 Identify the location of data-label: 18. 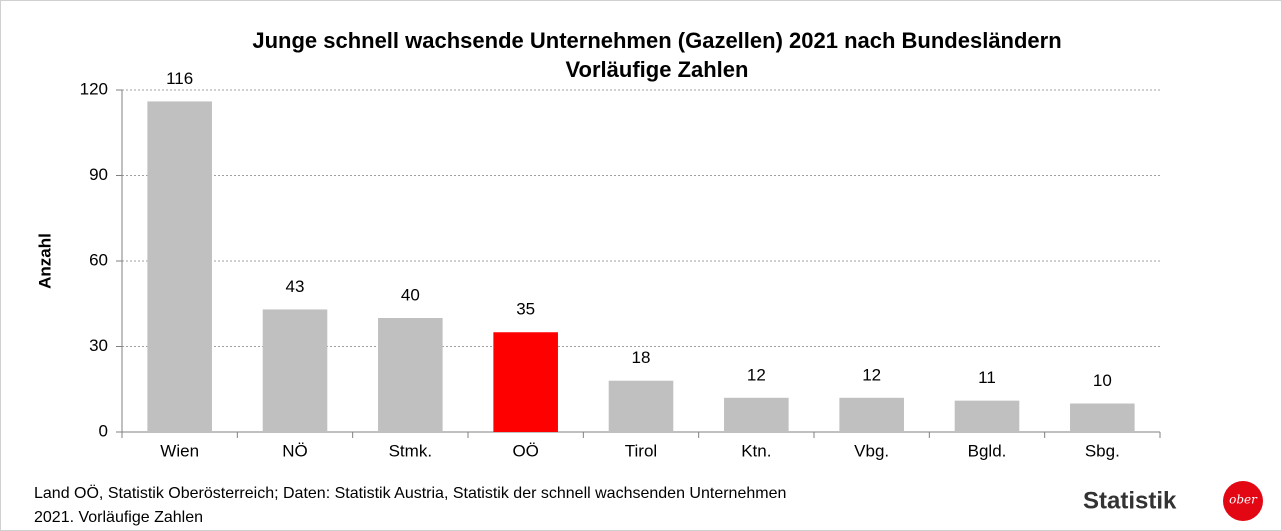
(641, 357).